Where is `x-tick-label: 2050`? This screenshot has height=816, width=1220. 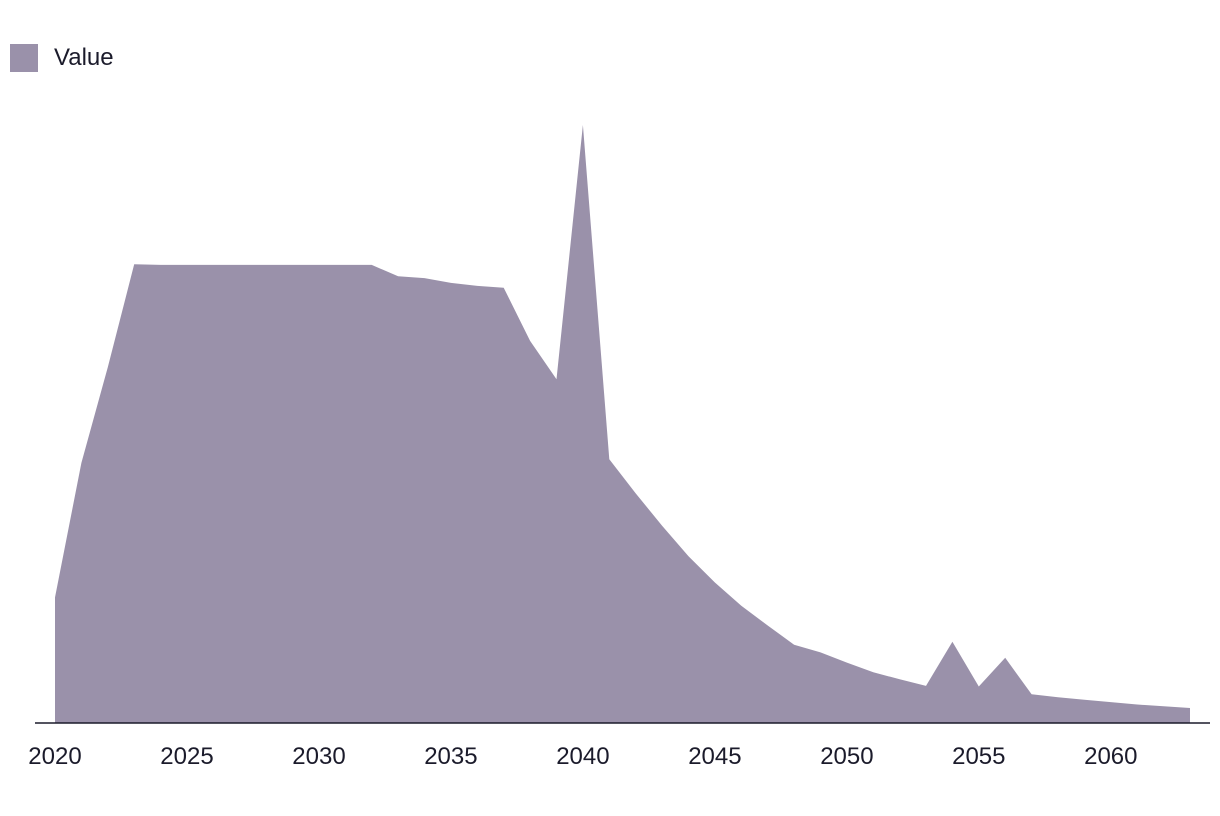
x-tick-label: 2050 is located at coordinates (846, 756).